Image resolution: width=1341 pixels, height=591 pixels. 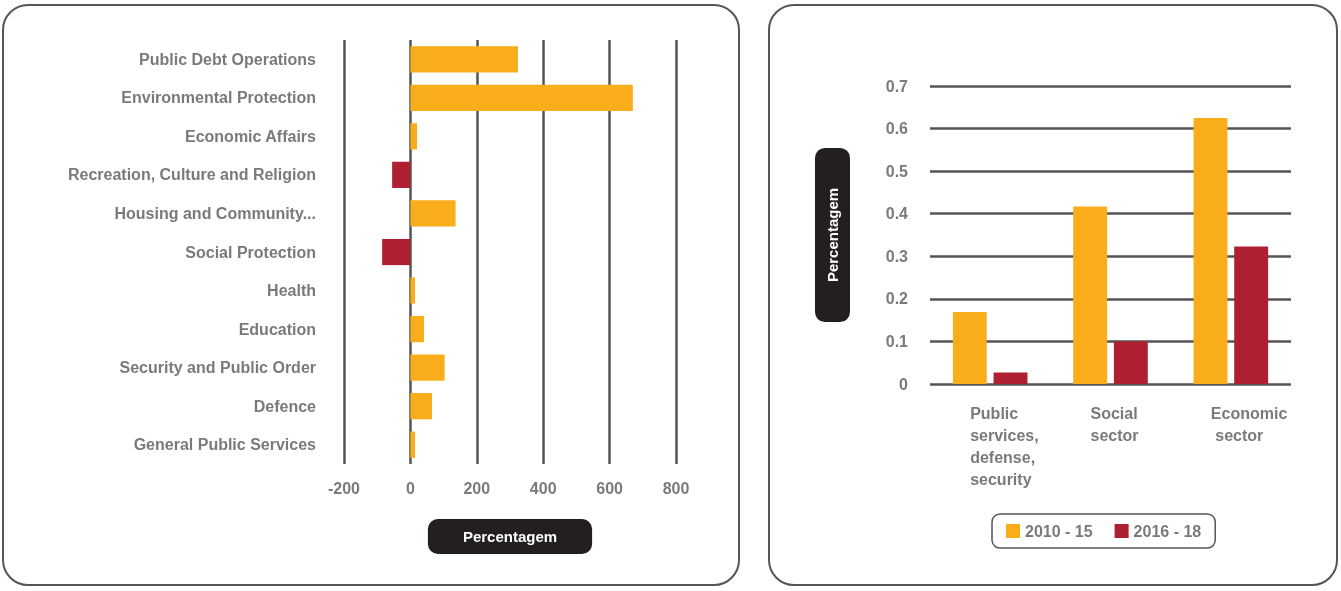 What do you see at coordinates (610, 488) in the screenshot?
I see `x-tick-label: 600` at bounding box center [610, 488].